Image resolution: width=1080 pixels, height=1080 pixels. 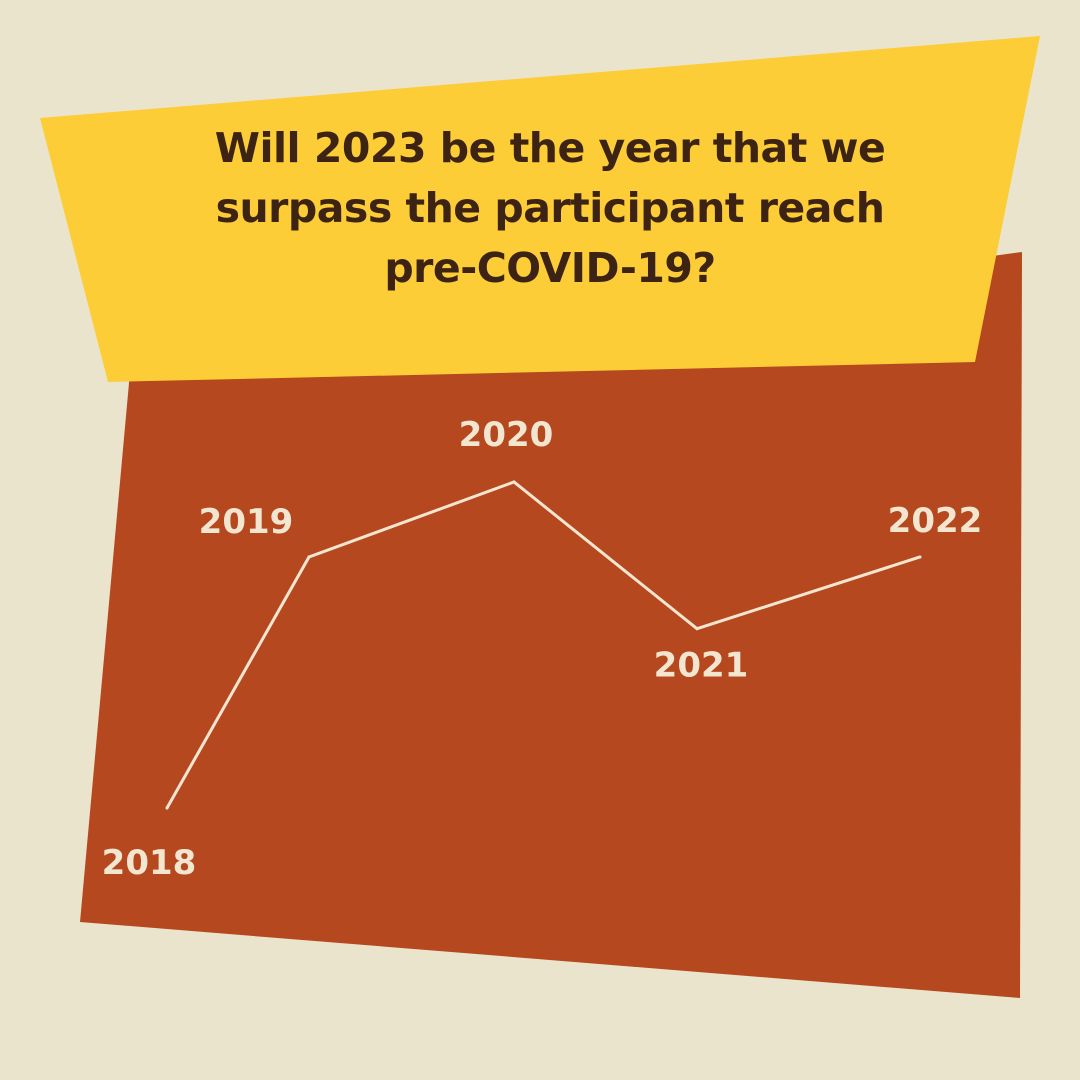 I want to click on data-point-2022, so click(x=920, y=557).